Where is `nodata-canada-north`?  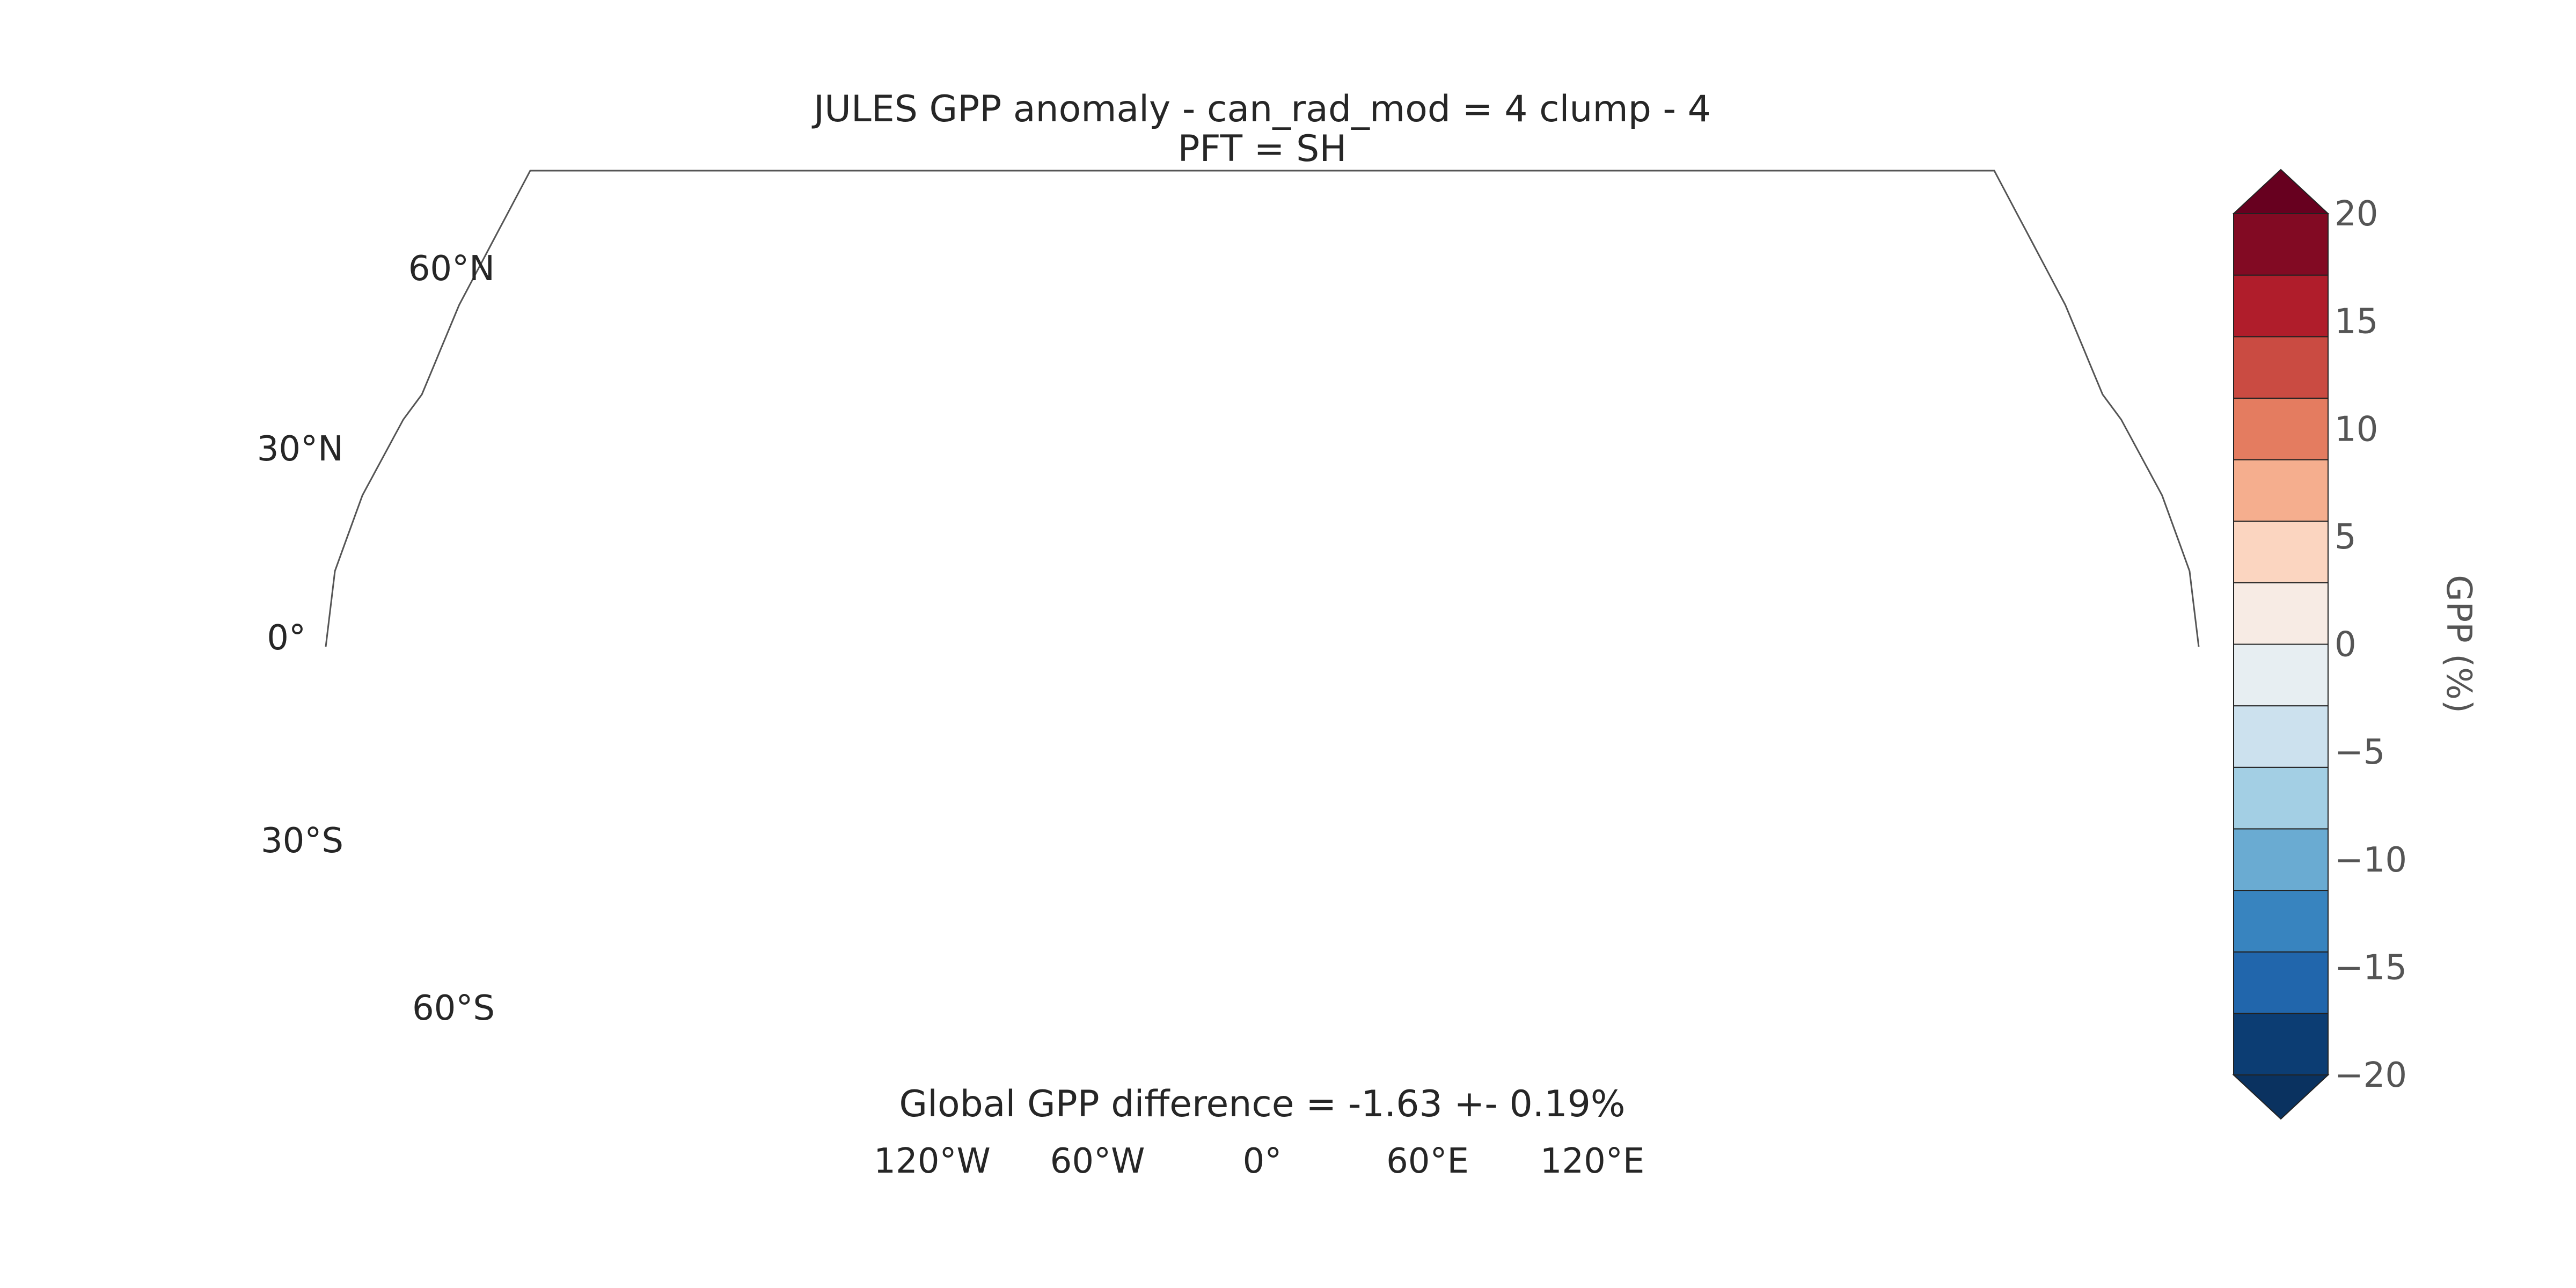 nodata-canada-north is located at coordinates (752, 379).